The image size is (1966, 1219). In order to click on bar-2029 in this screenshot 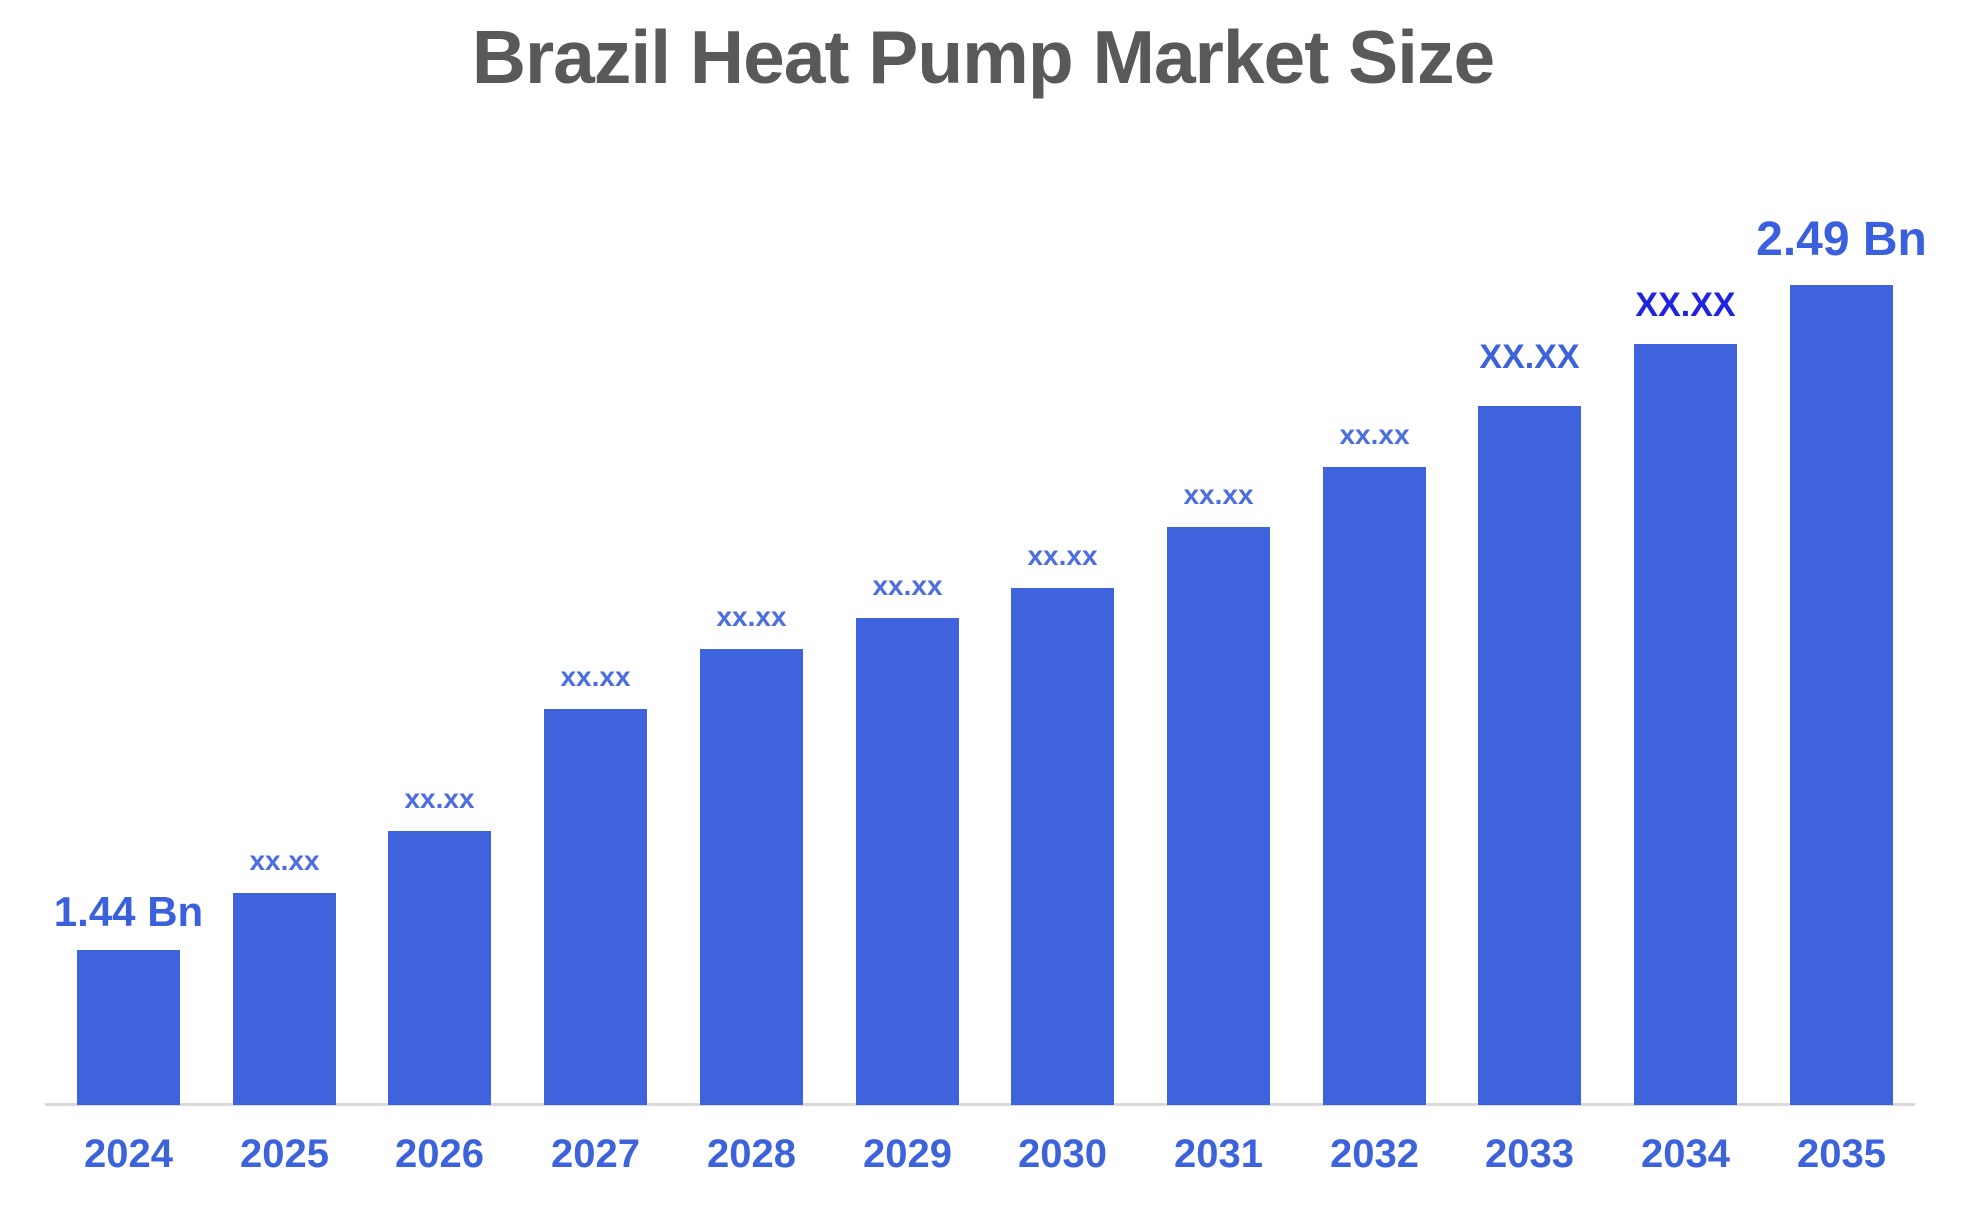, I will do `click(907, 861)`.